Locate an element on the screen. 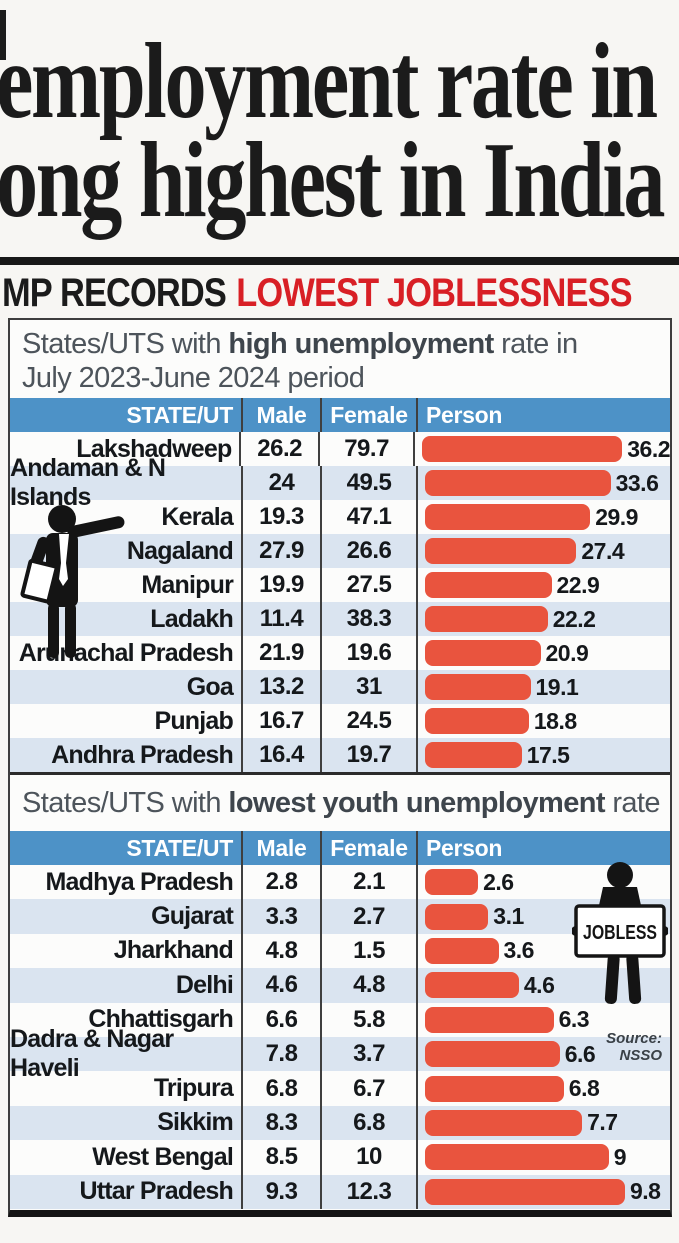  person-value-label: 2.6 is located at coordinates (498, 881).